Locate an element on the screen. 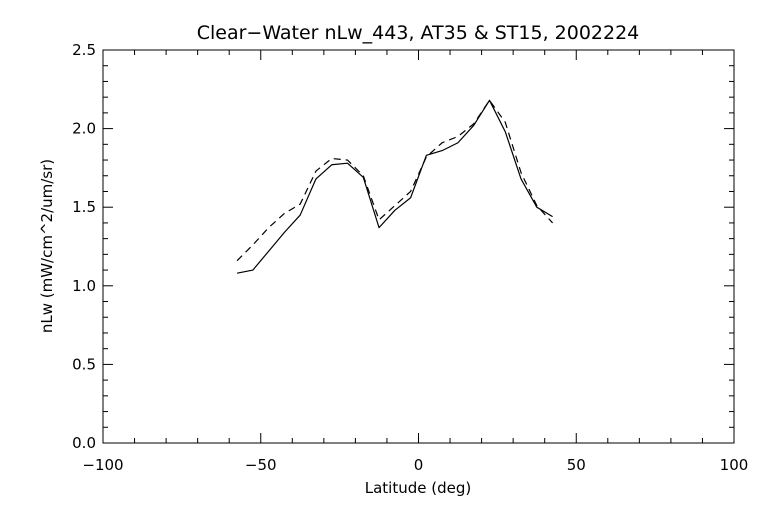 Image resolution: width=768 pixels, height=512 pixels. x-tick-label: 50 is located at coordinates (576, 465).